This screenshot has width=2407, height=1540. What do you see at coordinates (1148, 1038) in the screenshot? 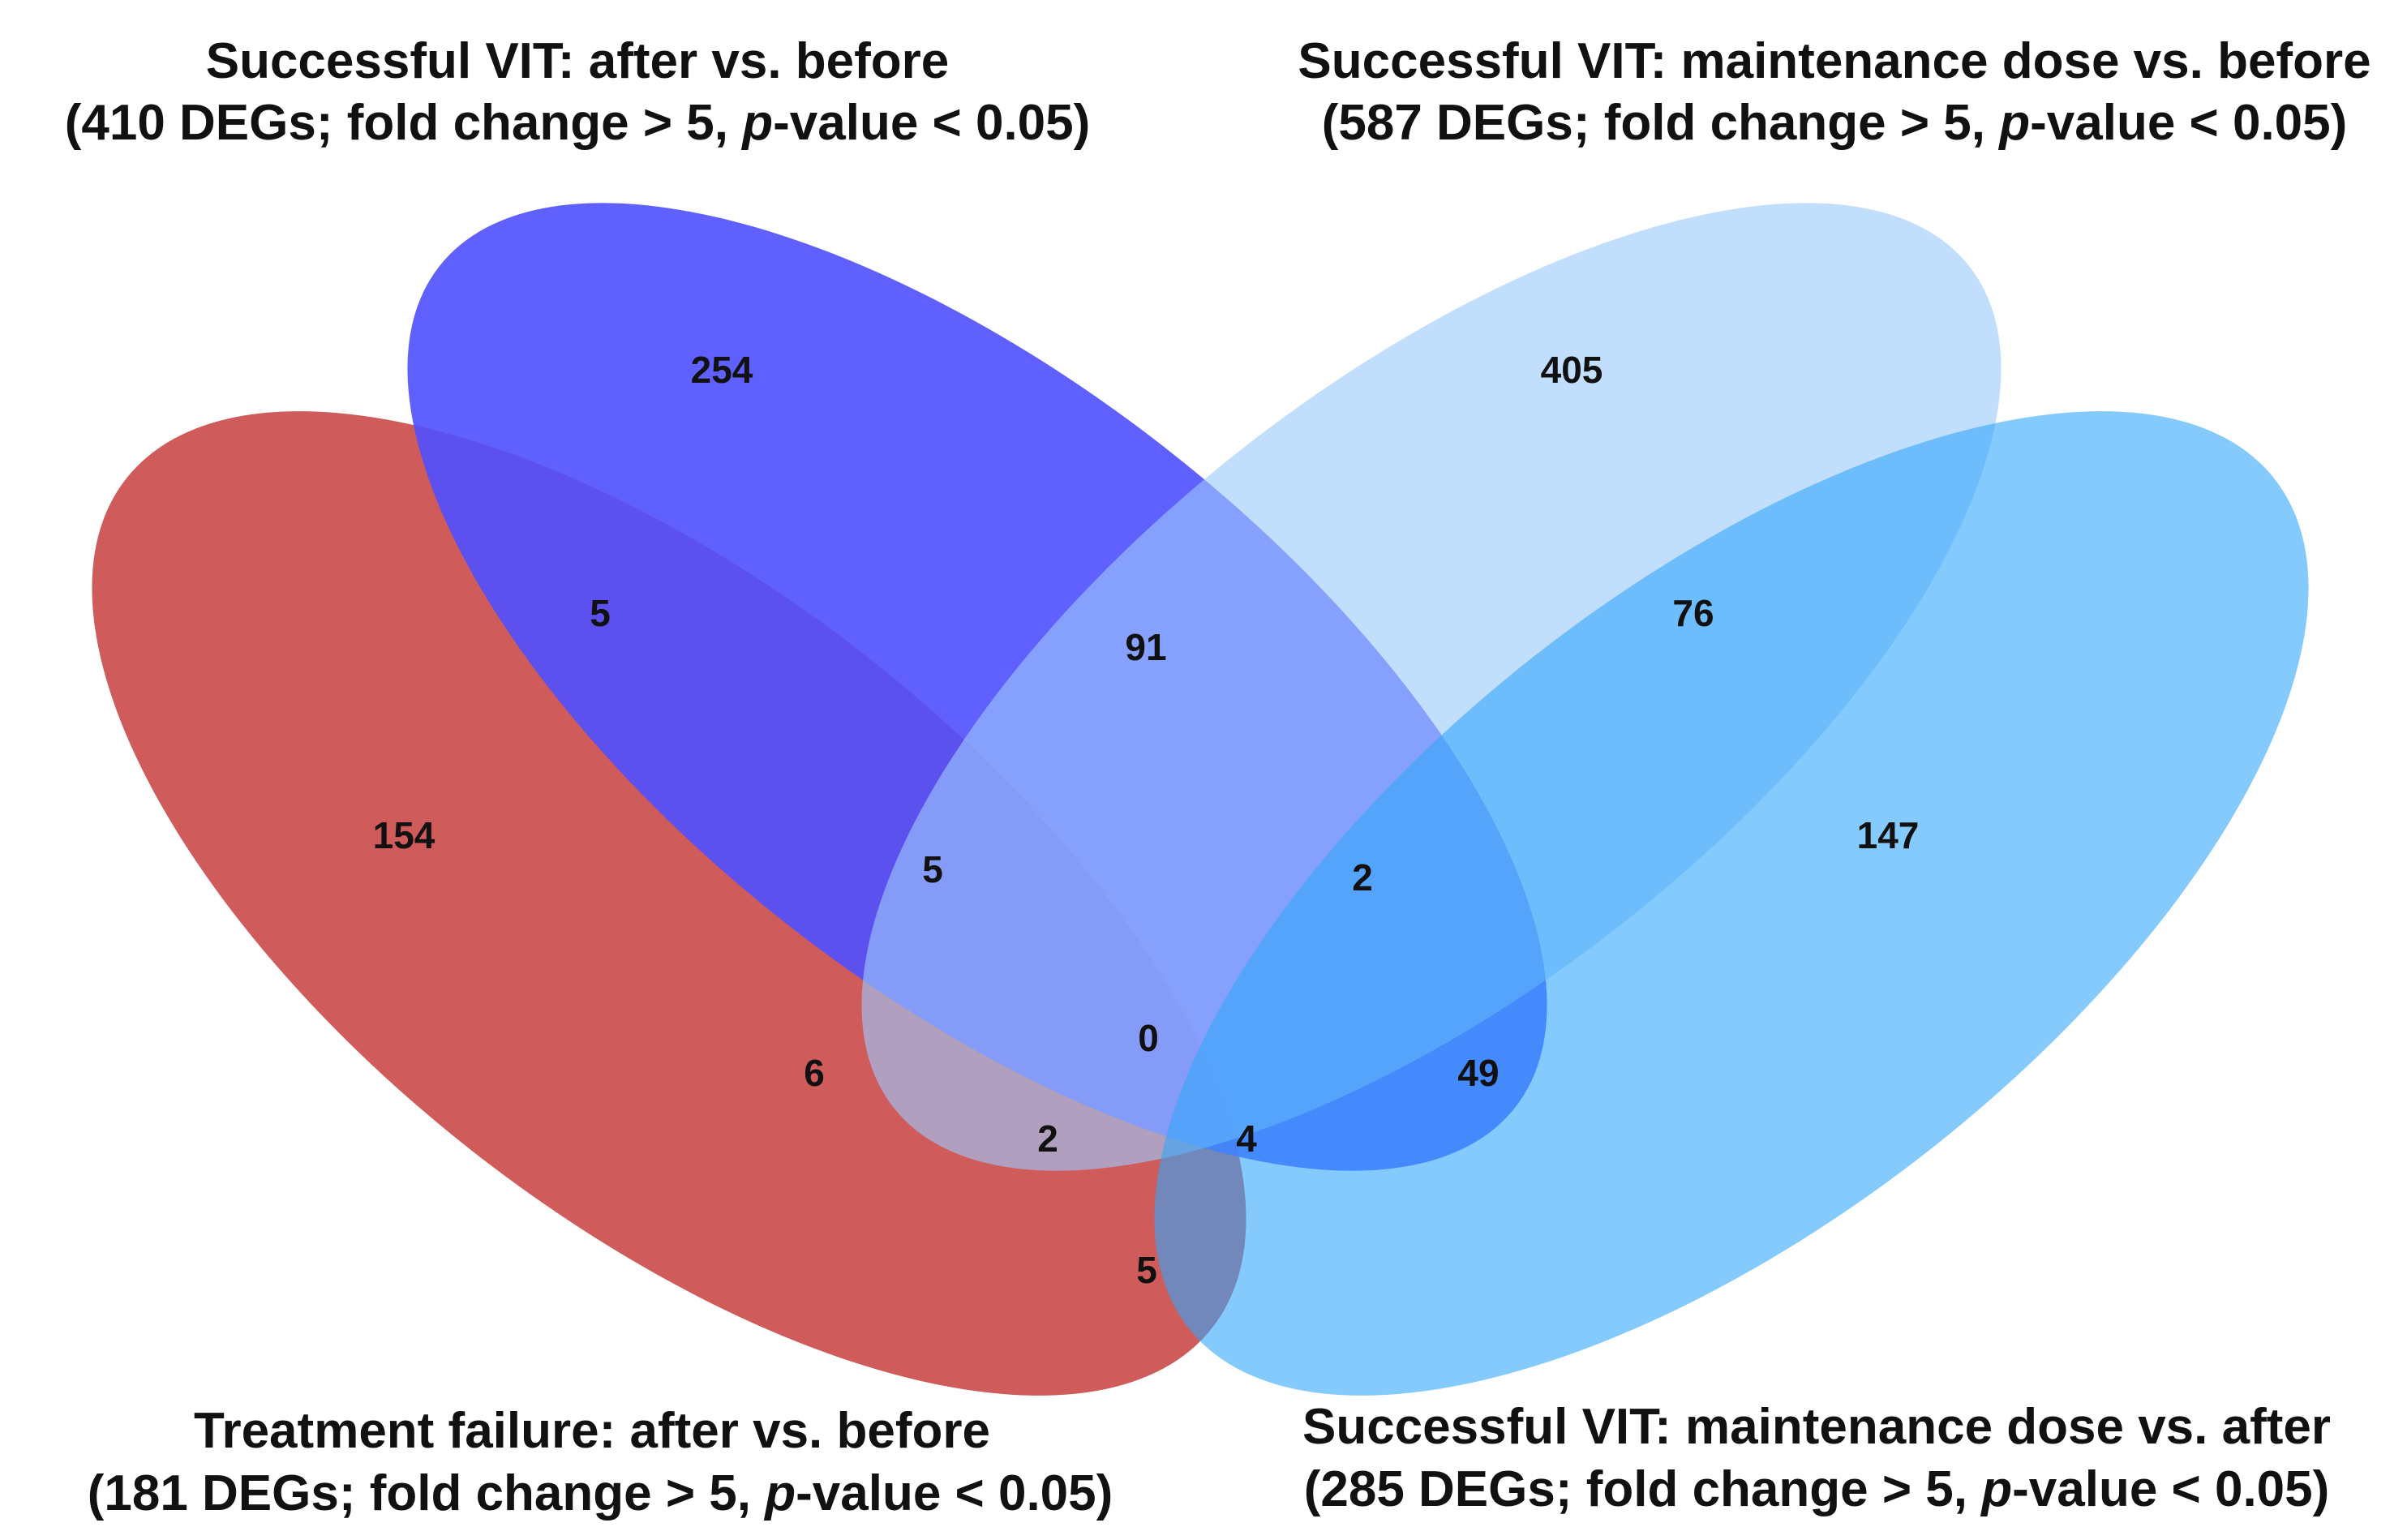
I see `count-all-four: 0` at bounding box center [1148, 1038].